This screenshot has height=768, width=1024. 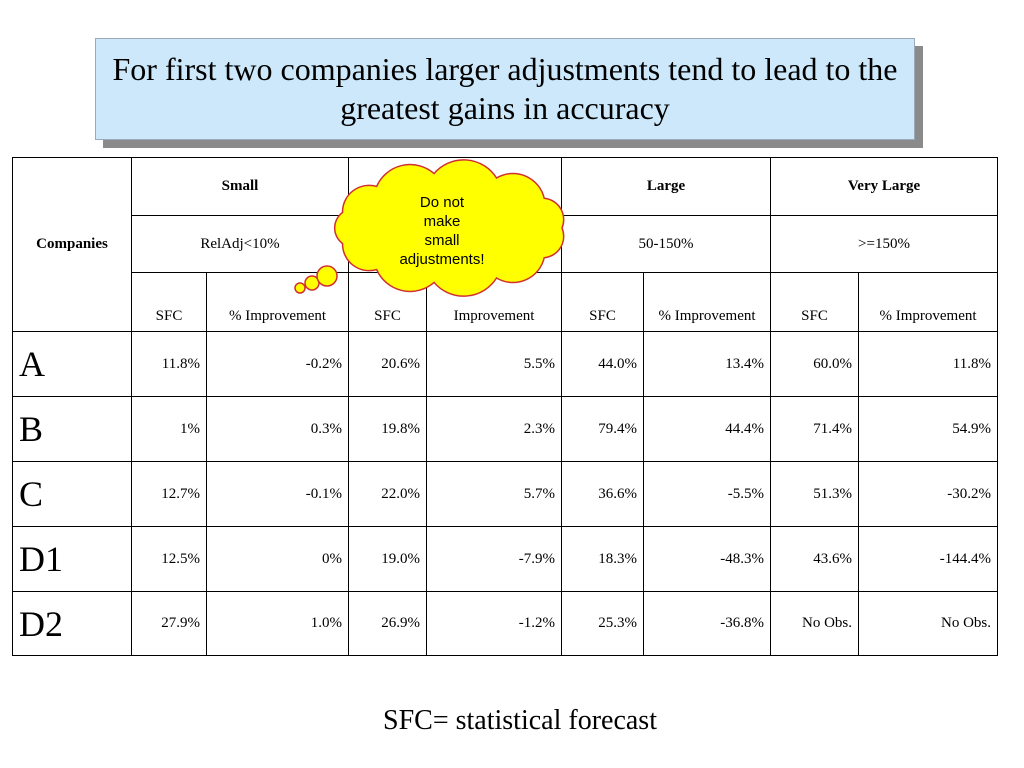 I want to click on cell: -1.2%, so click(x=494, y=623).